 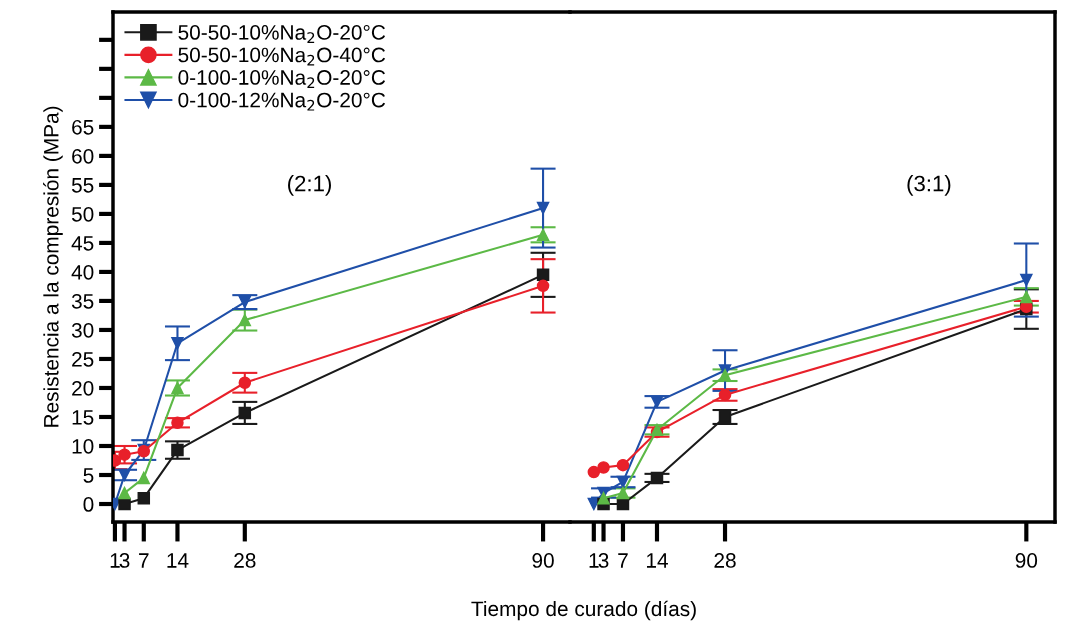 What do you see at coordinates (82, 185) in the screenshot?
I see `y-tick-label: 55` at bounding box center [82, 185].